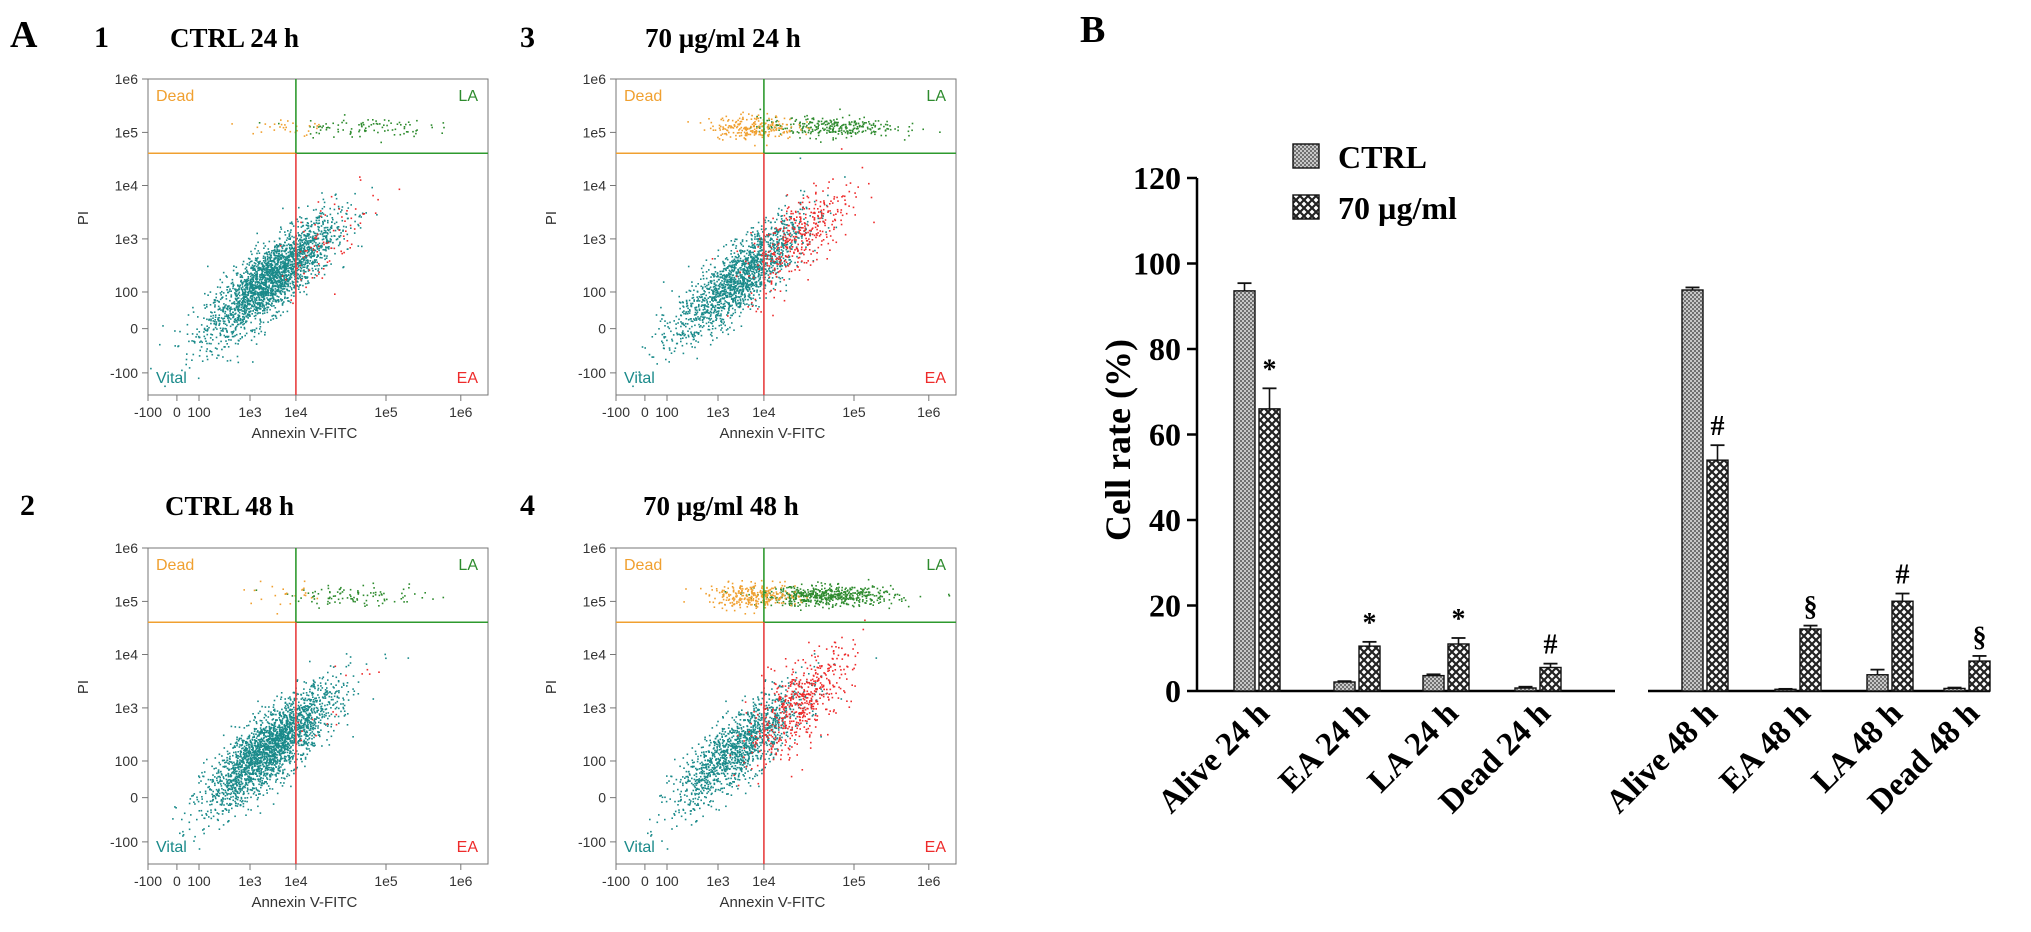 The image size is (2031, 932). I want to click on dead-event-dot, so click(286, 127).